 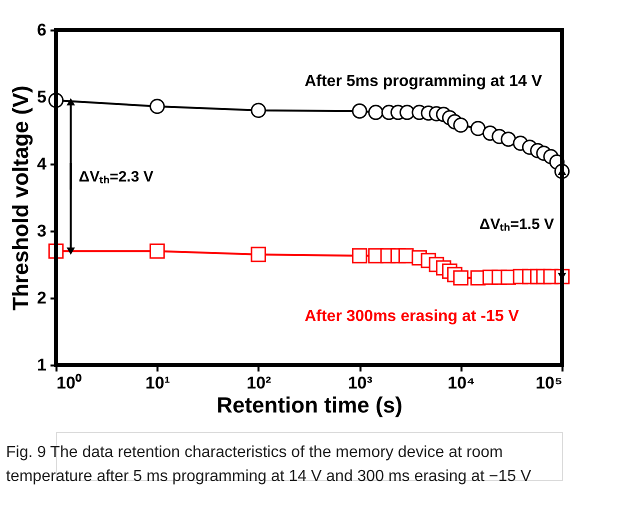 What do you see at coordinates (259, 383) in the screenshot?
I see `x-tick-label: 10²` at bounding box center [259, 383].